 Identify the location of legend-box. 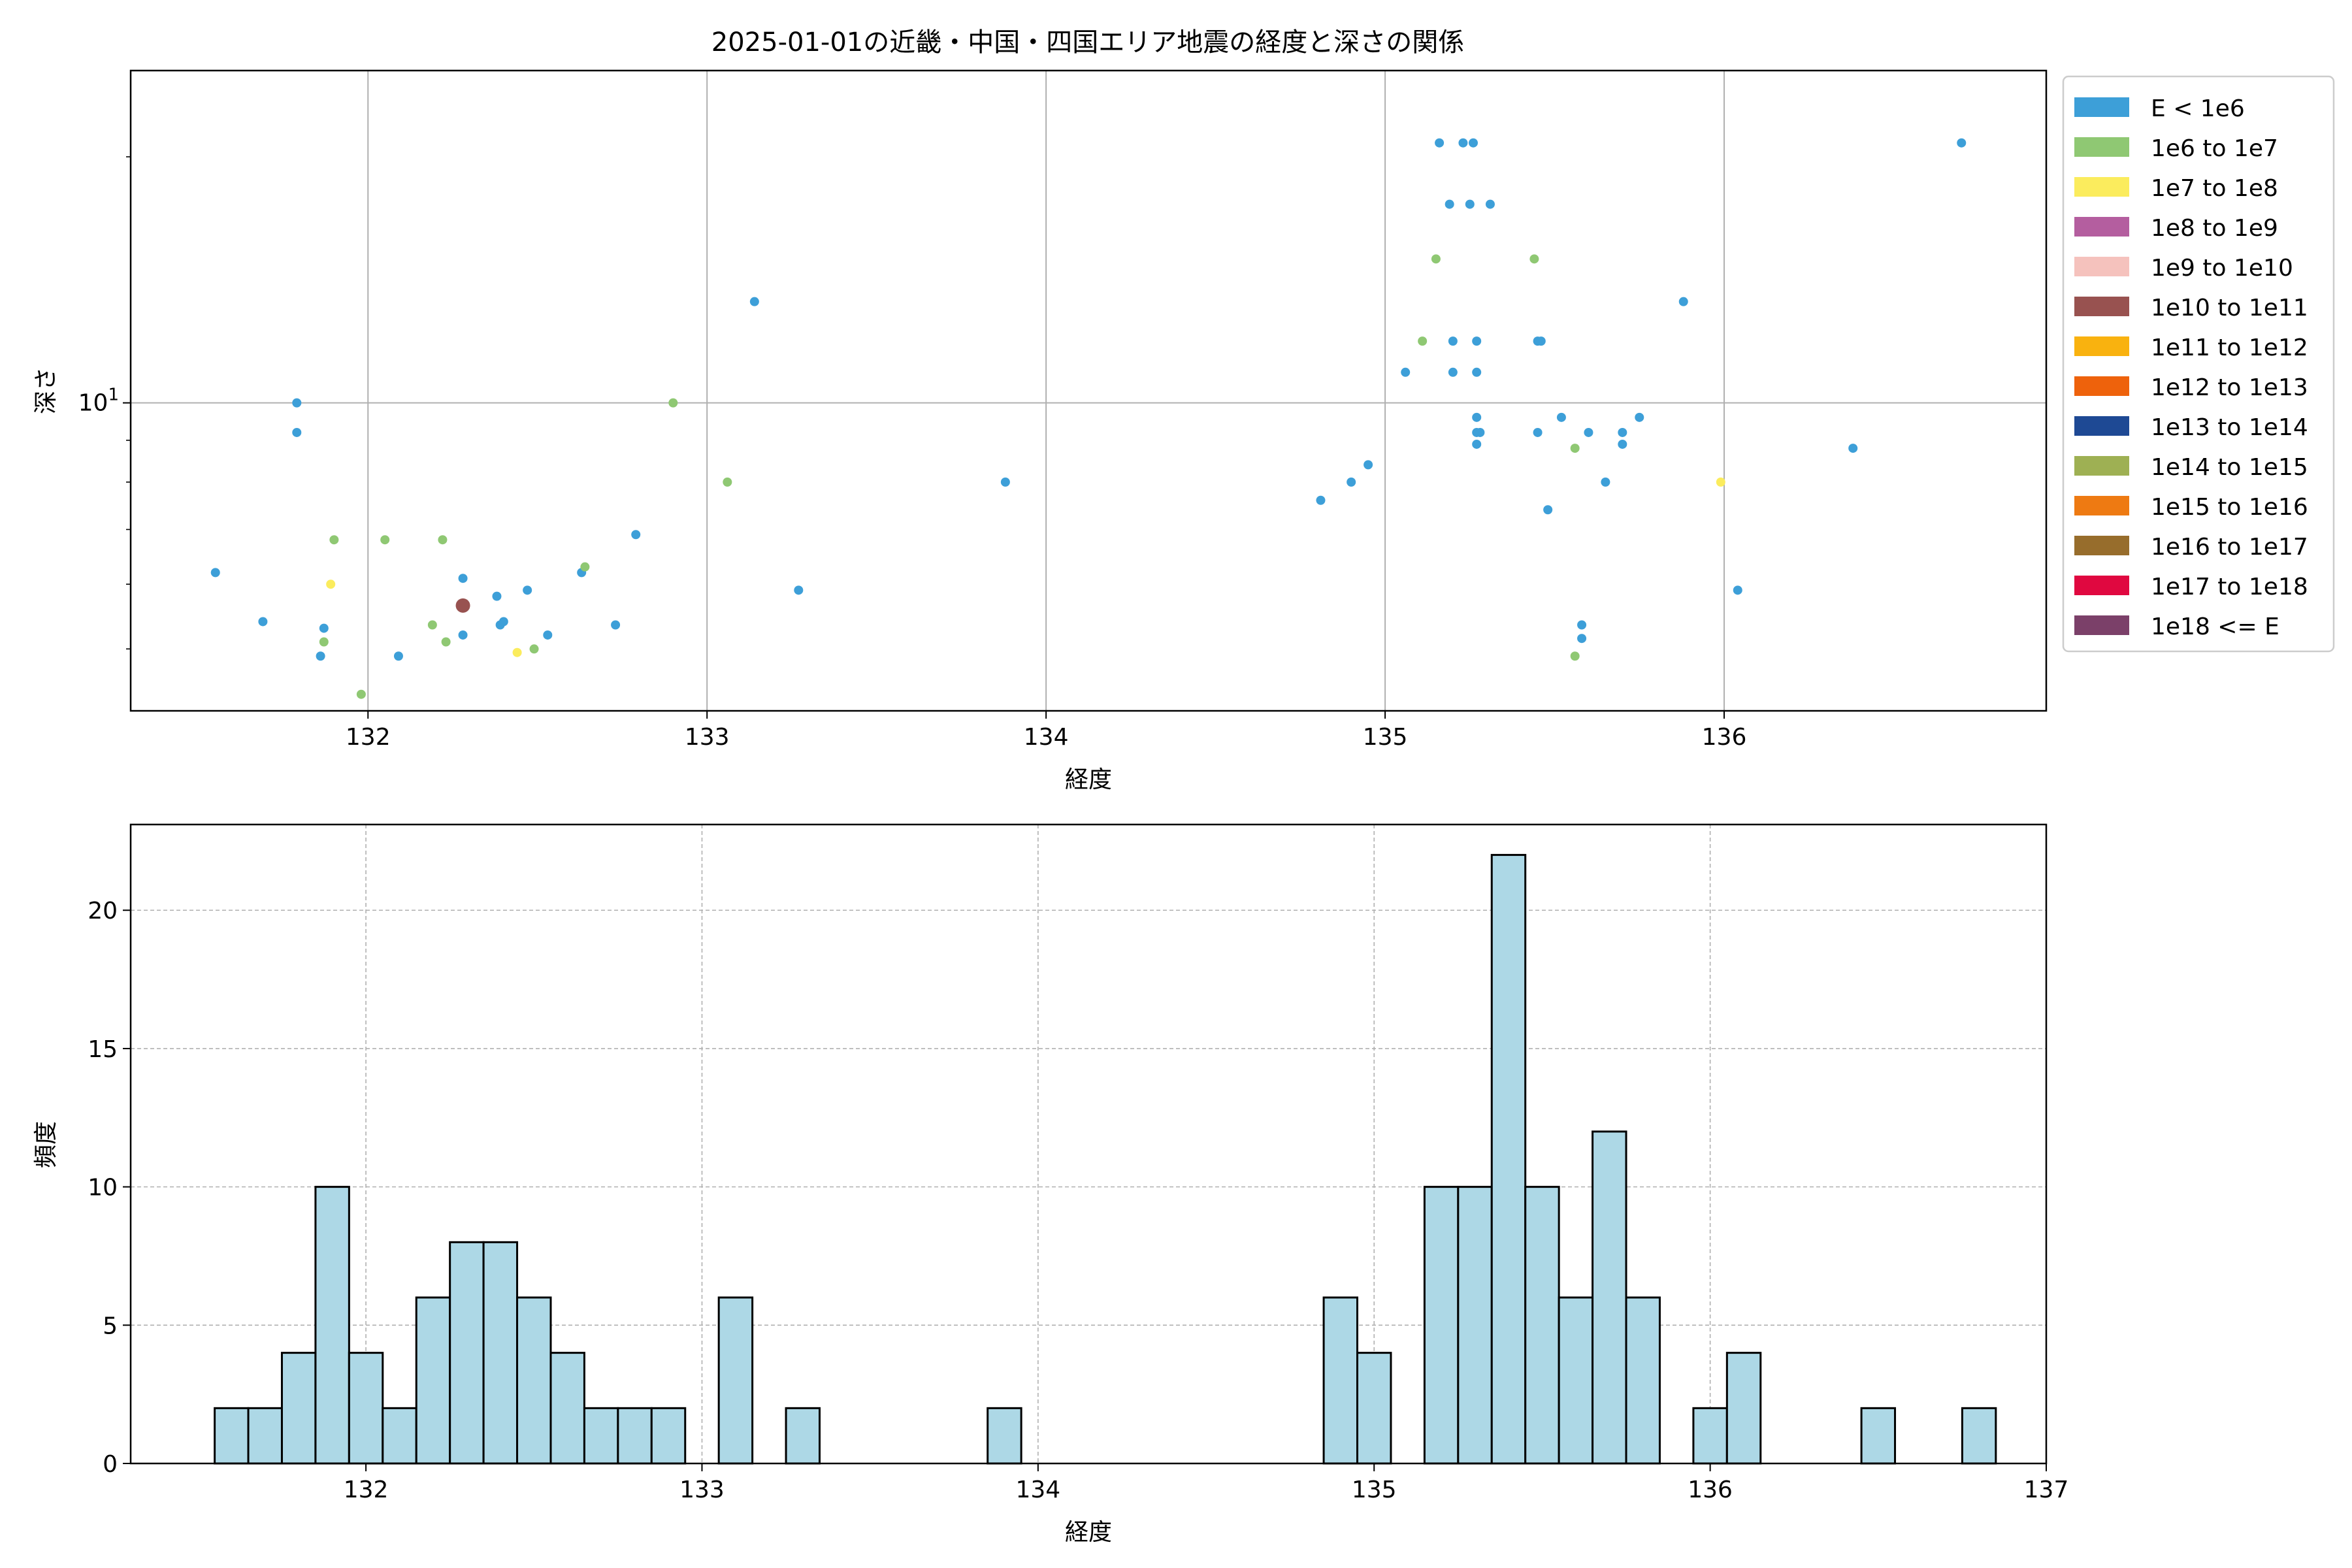
(2198, 364).